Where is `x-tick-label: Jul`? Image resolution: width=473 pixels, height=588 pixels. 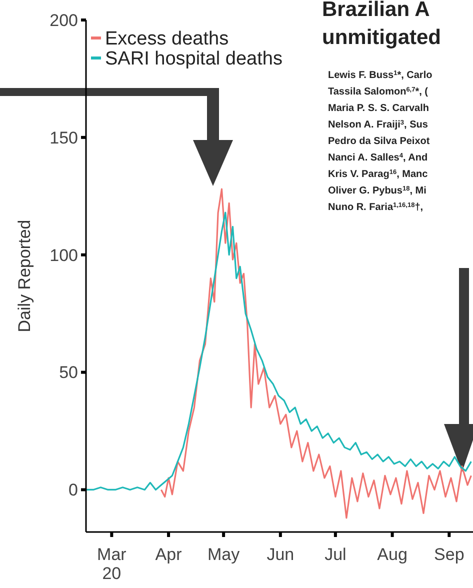
x-tick-label: Jul is located at coordinates (335, 554).